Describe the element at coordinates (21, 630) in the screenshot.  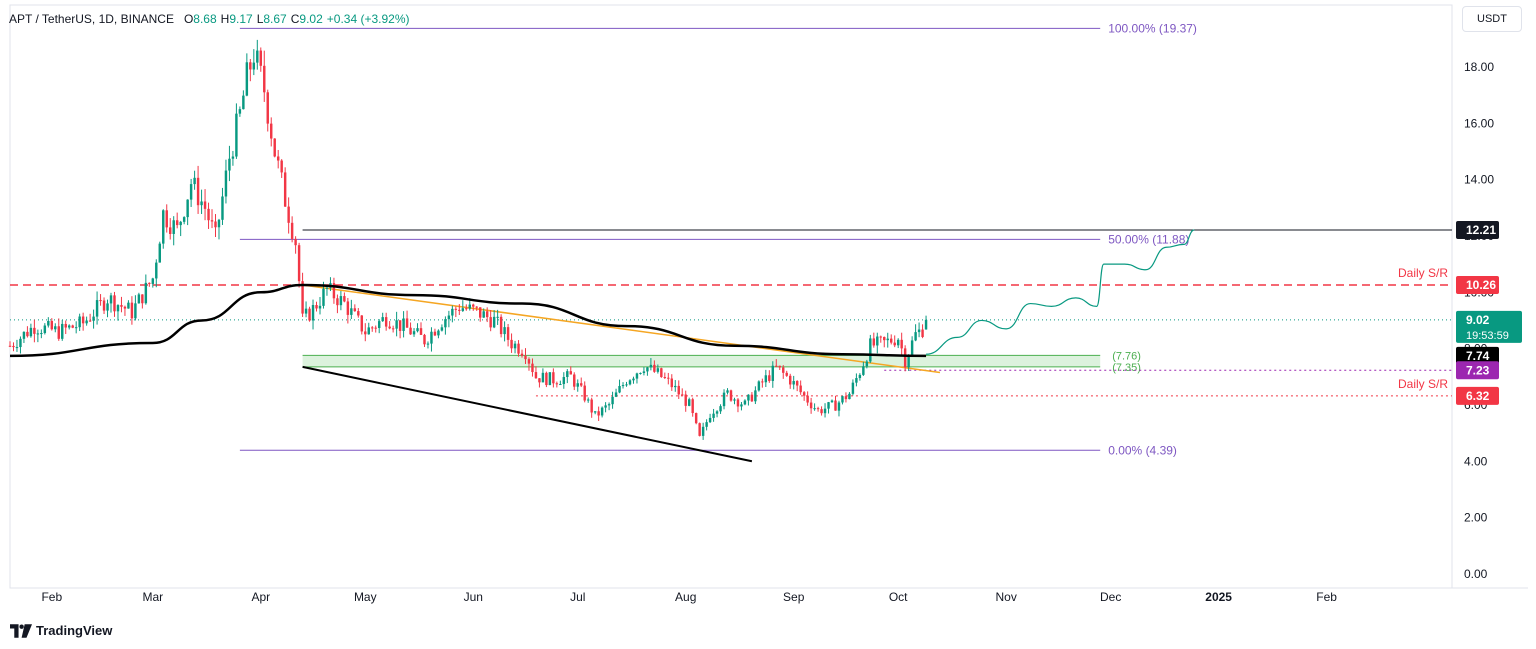
I see `tradingview-logo-icon` at that location.